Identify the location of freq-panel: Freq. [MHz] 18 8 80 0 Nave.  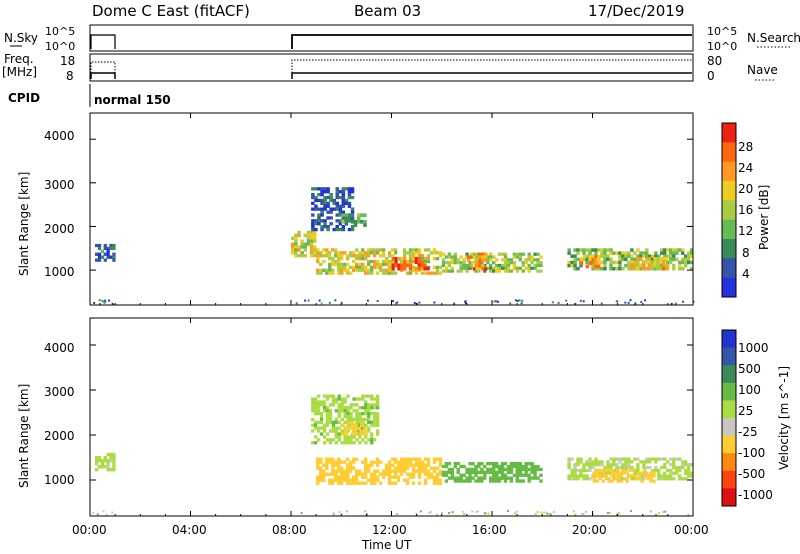
(390, 67).